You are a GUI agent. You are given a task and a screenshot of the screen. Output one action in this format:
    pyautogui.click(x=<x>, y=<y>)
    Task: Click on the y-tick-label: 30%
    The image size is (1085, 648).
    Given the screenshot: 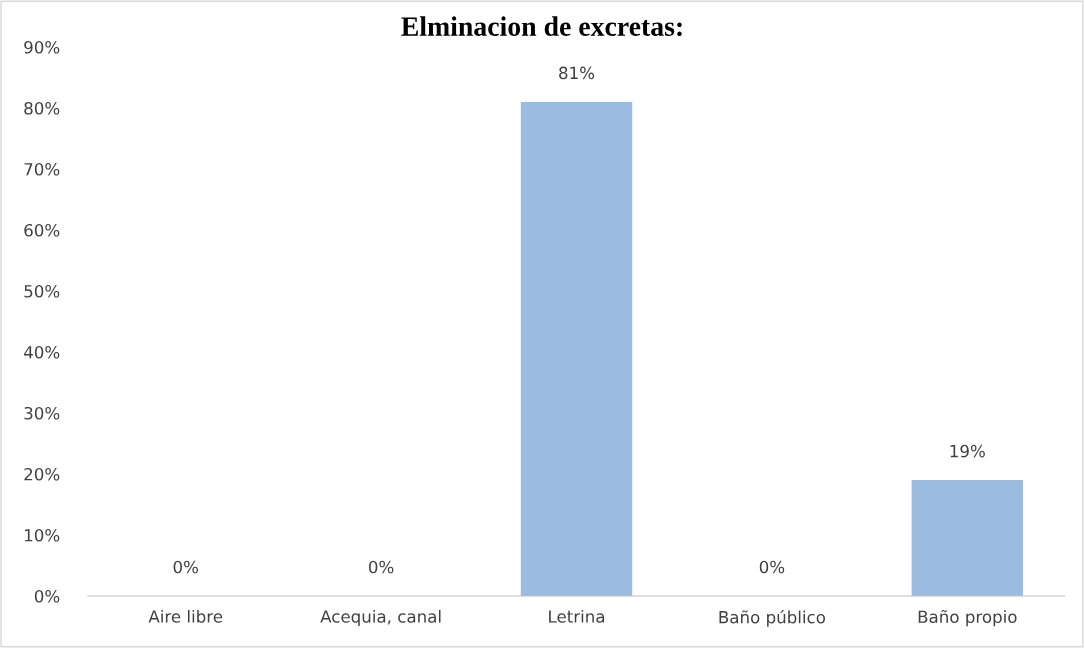 What is the action you would take?
    pyautogui.click(x=42, y=413)
    